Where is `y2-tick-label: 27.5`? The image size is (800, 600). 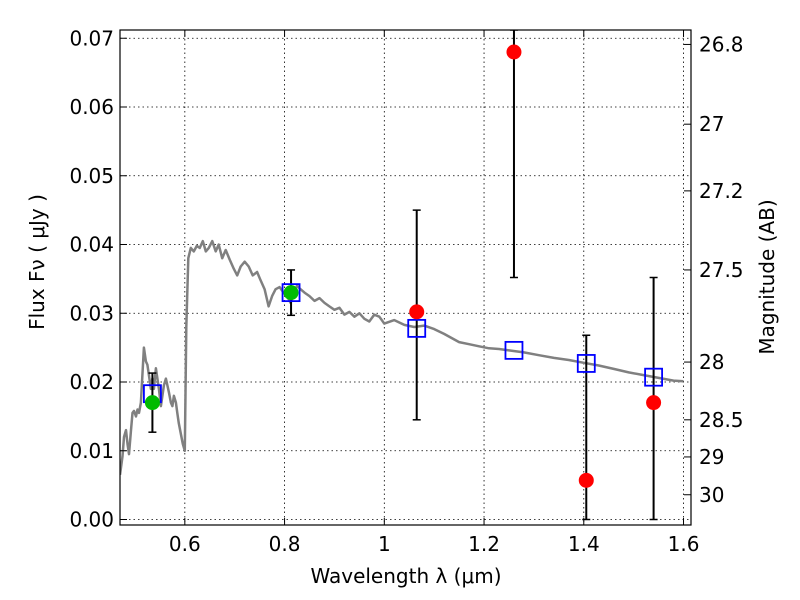
y2-tick-label: 27.5 is located at coordinates (721, 270).